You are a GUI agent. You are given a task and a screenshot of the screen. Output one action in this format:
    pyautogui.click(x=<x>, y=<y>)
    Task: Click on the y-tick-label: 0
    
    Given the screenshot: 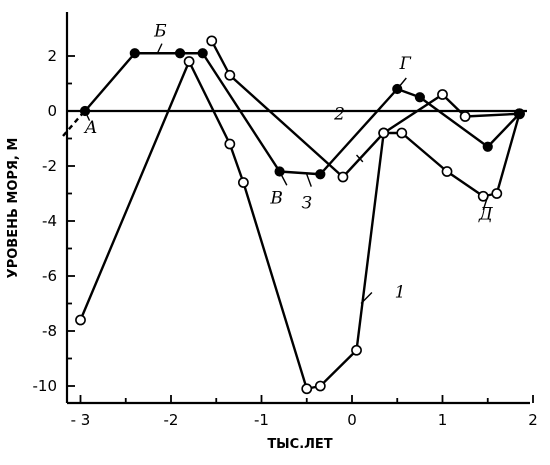 What is the action you would take?
    pyautogui.click(x=52, y=111)
    